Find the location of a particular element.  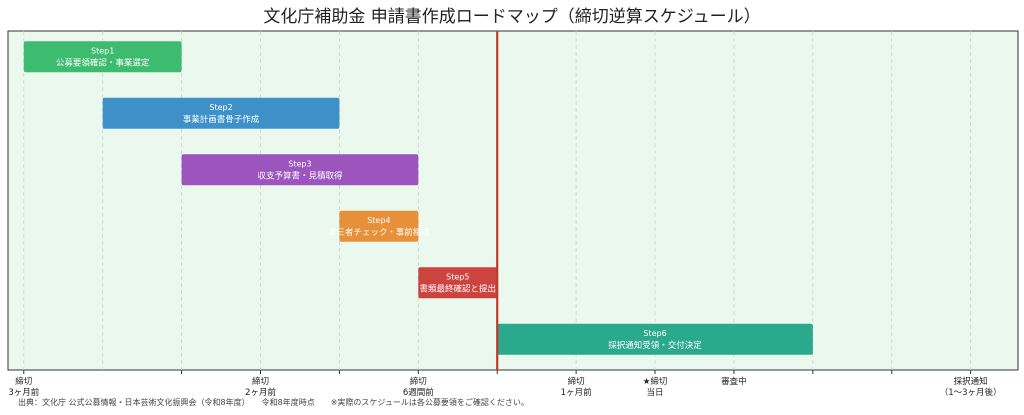

x-tick-label: 当日 is located at coordinates (655, 392).